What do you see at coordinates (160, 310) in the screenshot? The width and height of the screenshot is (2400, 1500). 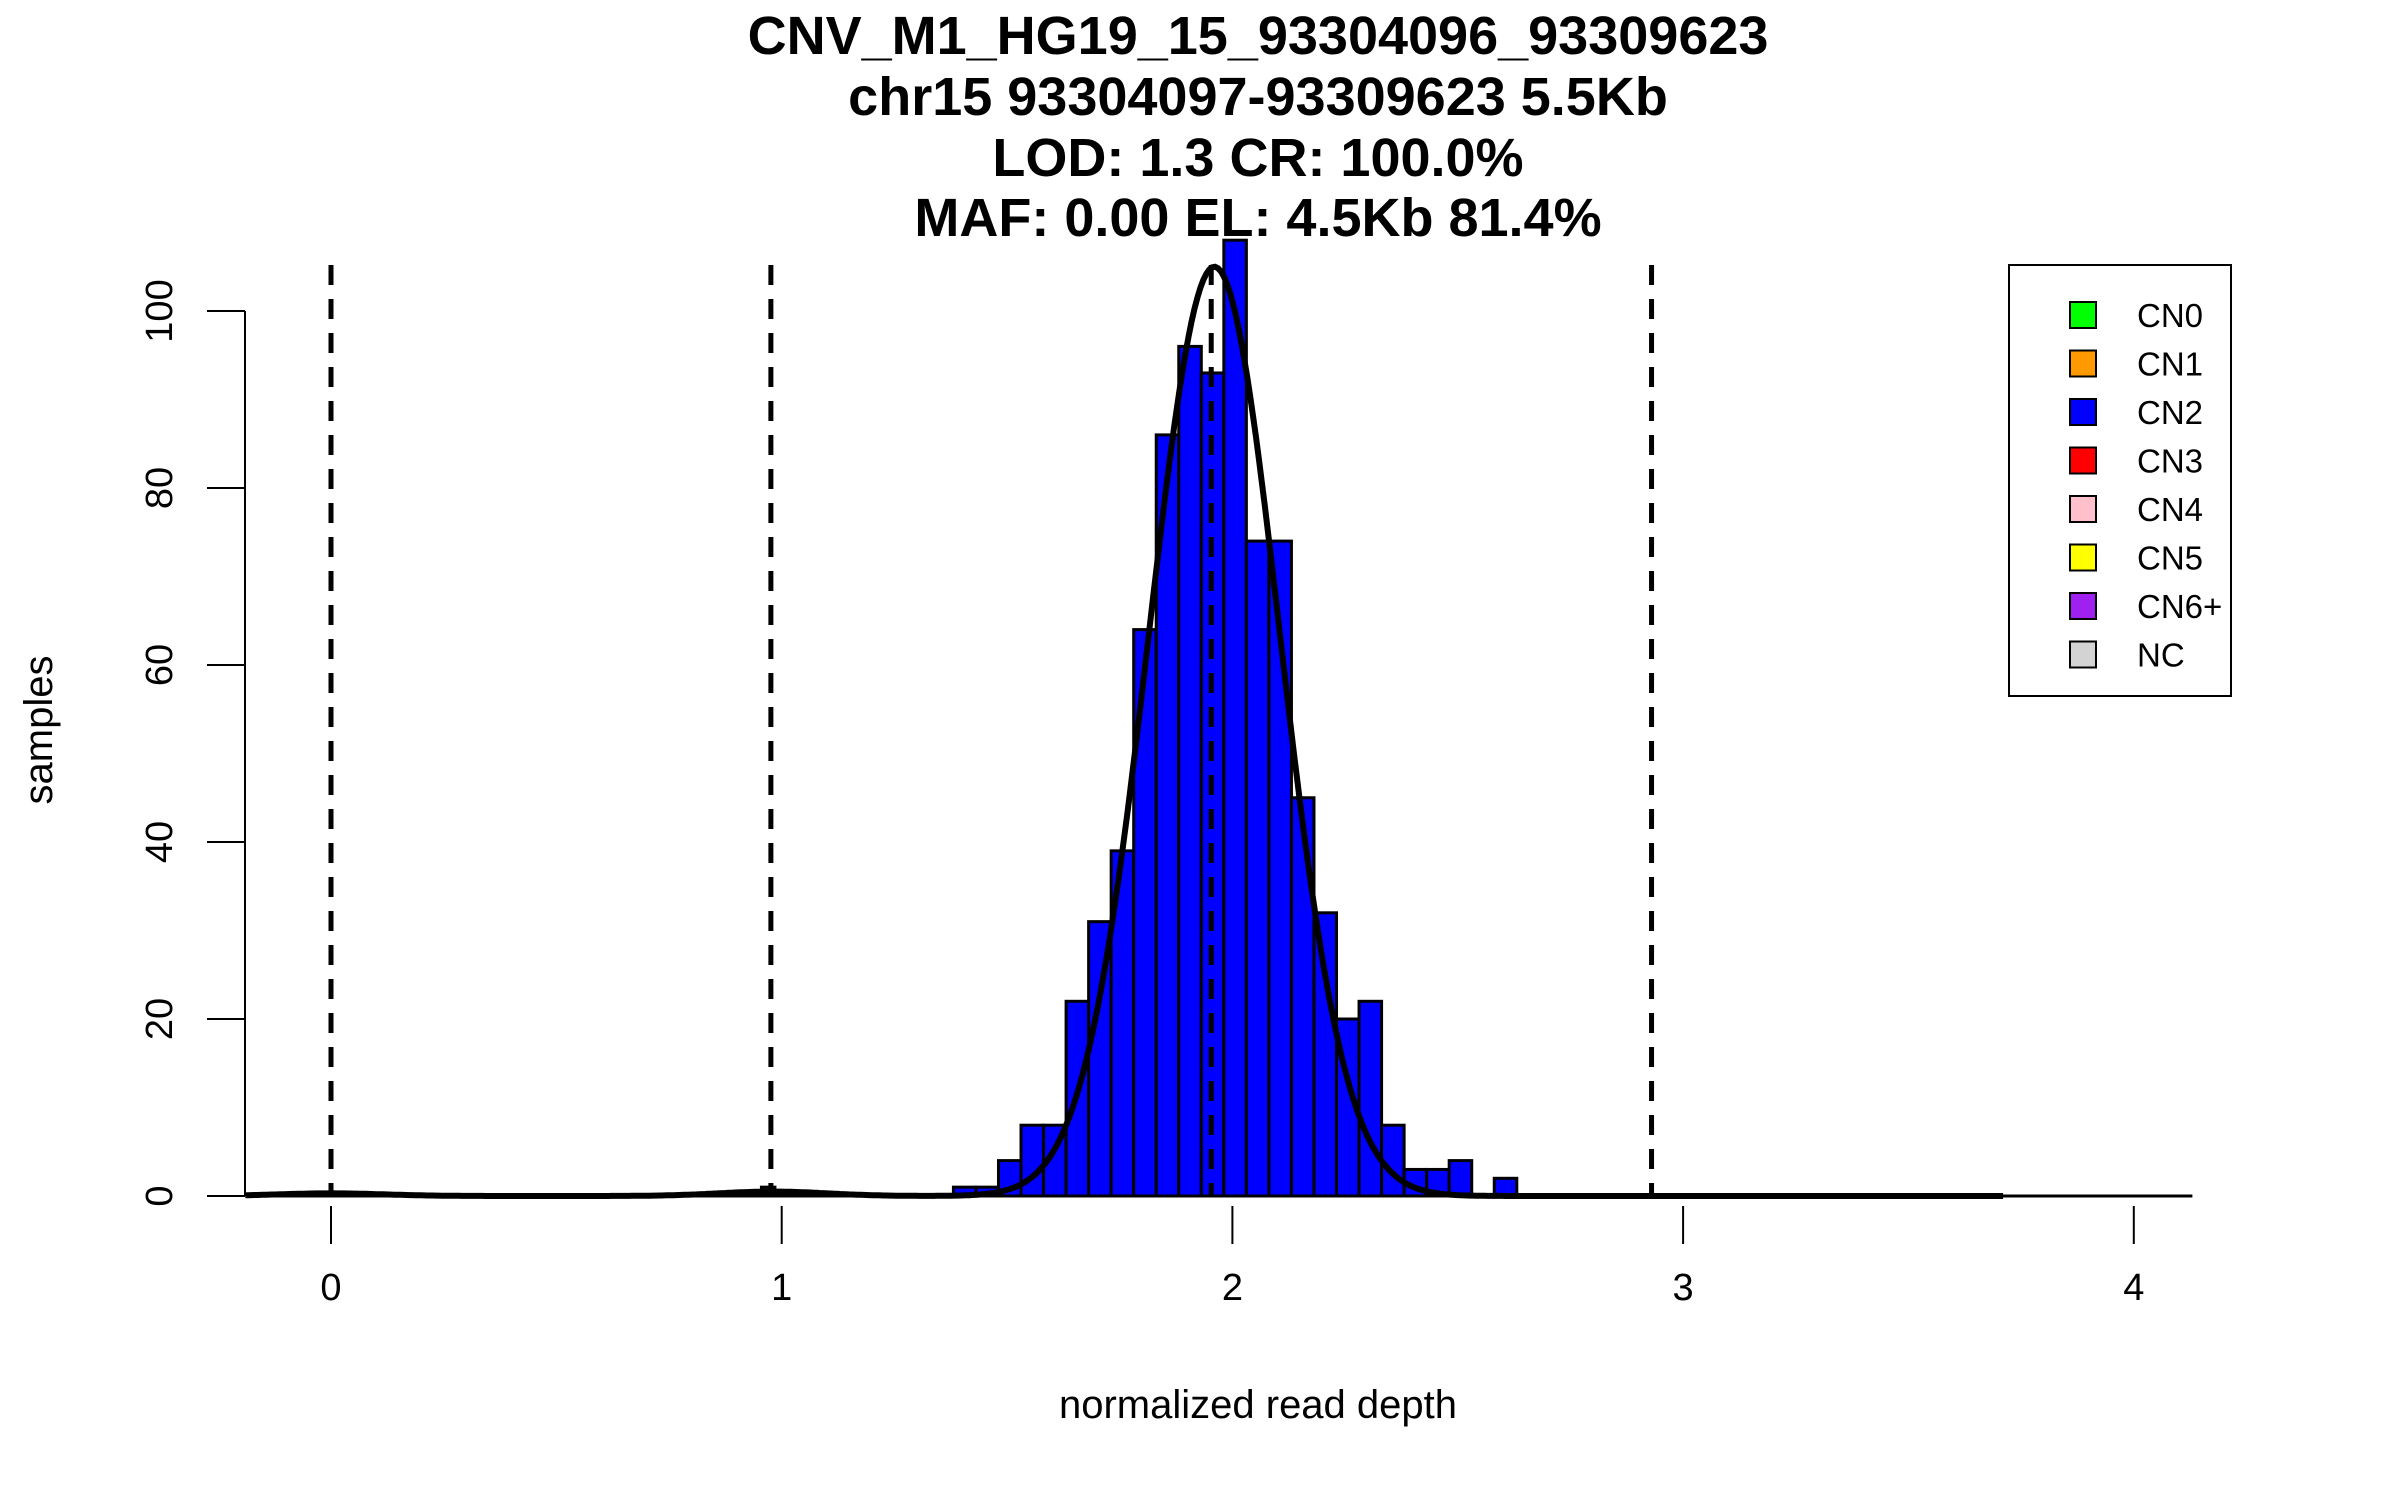 I see `y-tick-label: 100` at bounding box center [160, 310].